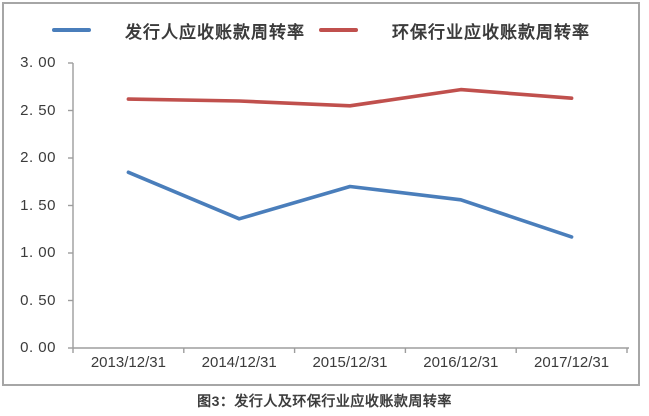 This screenshot has height=416, width=649. I want to click on y-axis-tick-label: 2. 00, so click(38, 157).